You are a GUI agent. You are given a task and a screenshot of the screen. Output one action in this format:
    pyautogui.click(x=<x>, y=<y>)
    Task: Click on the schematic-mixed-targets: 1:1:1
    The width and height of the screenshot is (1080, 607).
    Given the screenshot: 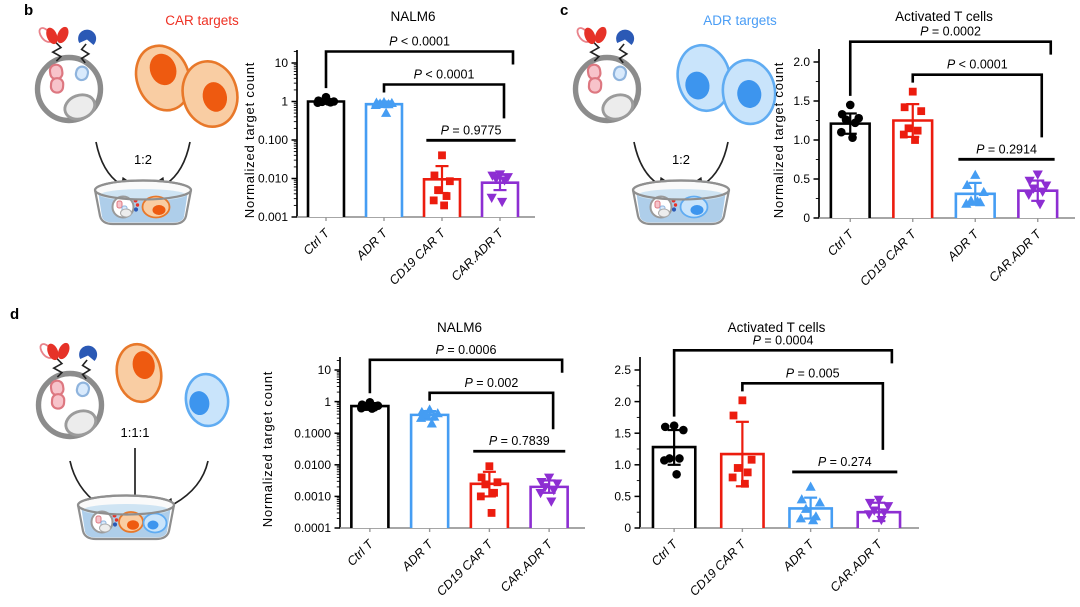 What is the action you would take?
    pyautogui.click(x=132, y=441)
    